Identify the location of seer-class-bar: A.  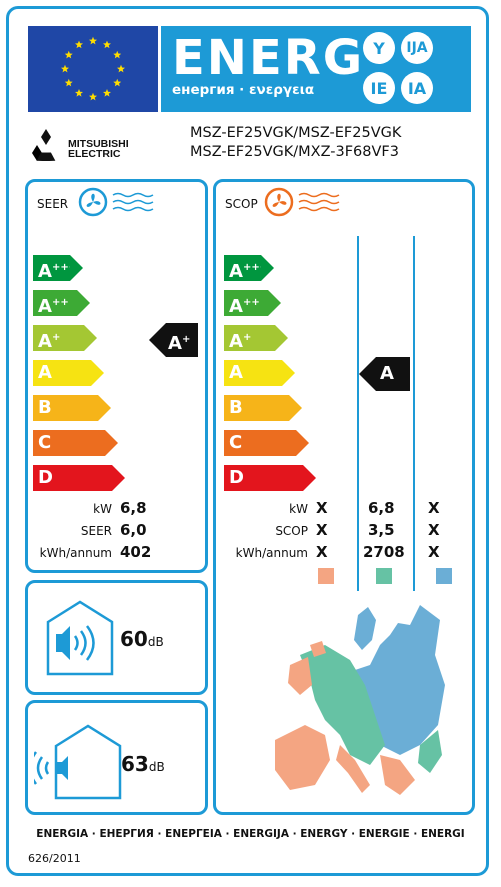
(68, 373).